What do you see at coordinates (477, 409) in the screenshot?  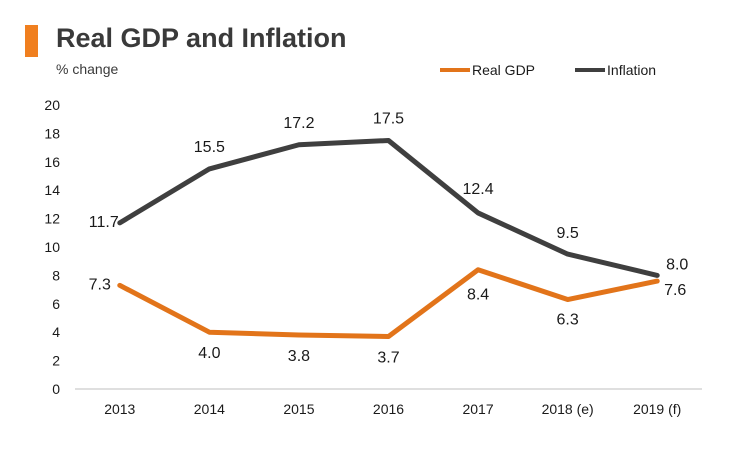 I see `x-tick-label: 2017` at bounding box center [477, 409].